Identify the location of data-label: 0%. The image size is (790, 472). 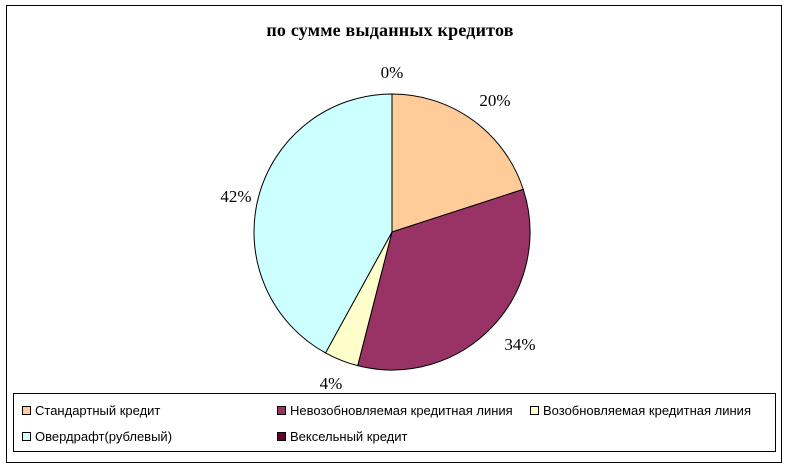
(392, 72).